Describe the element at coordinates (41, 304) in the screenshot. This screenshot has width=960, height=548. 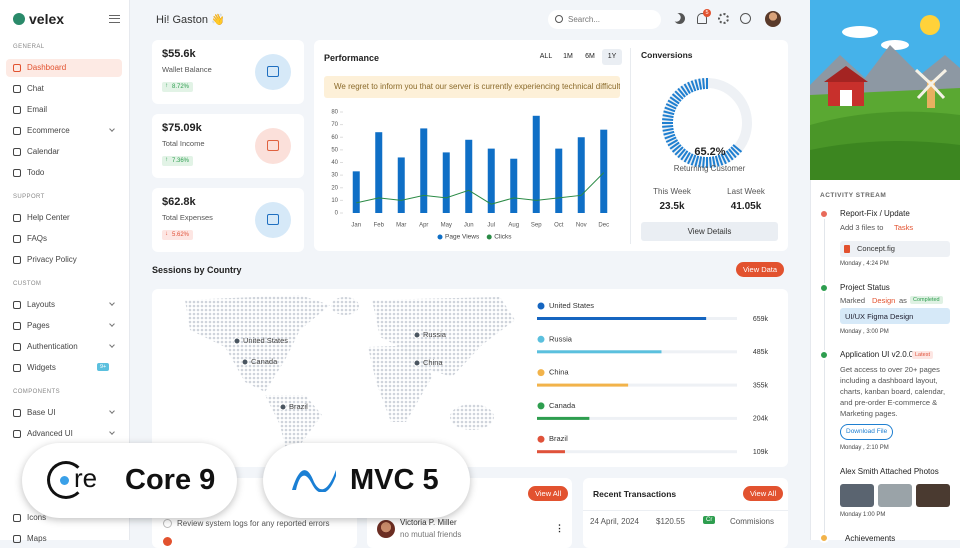
I see `menu-item: Layouts` at that location.